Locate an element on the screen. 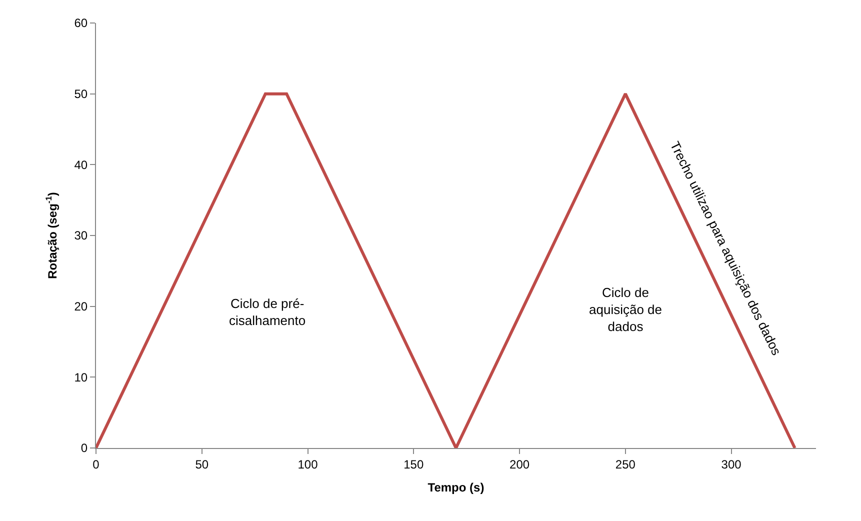 This screenshot has height=521, width=861. x-tick-label: 50 is located at coordinates (202, 464).